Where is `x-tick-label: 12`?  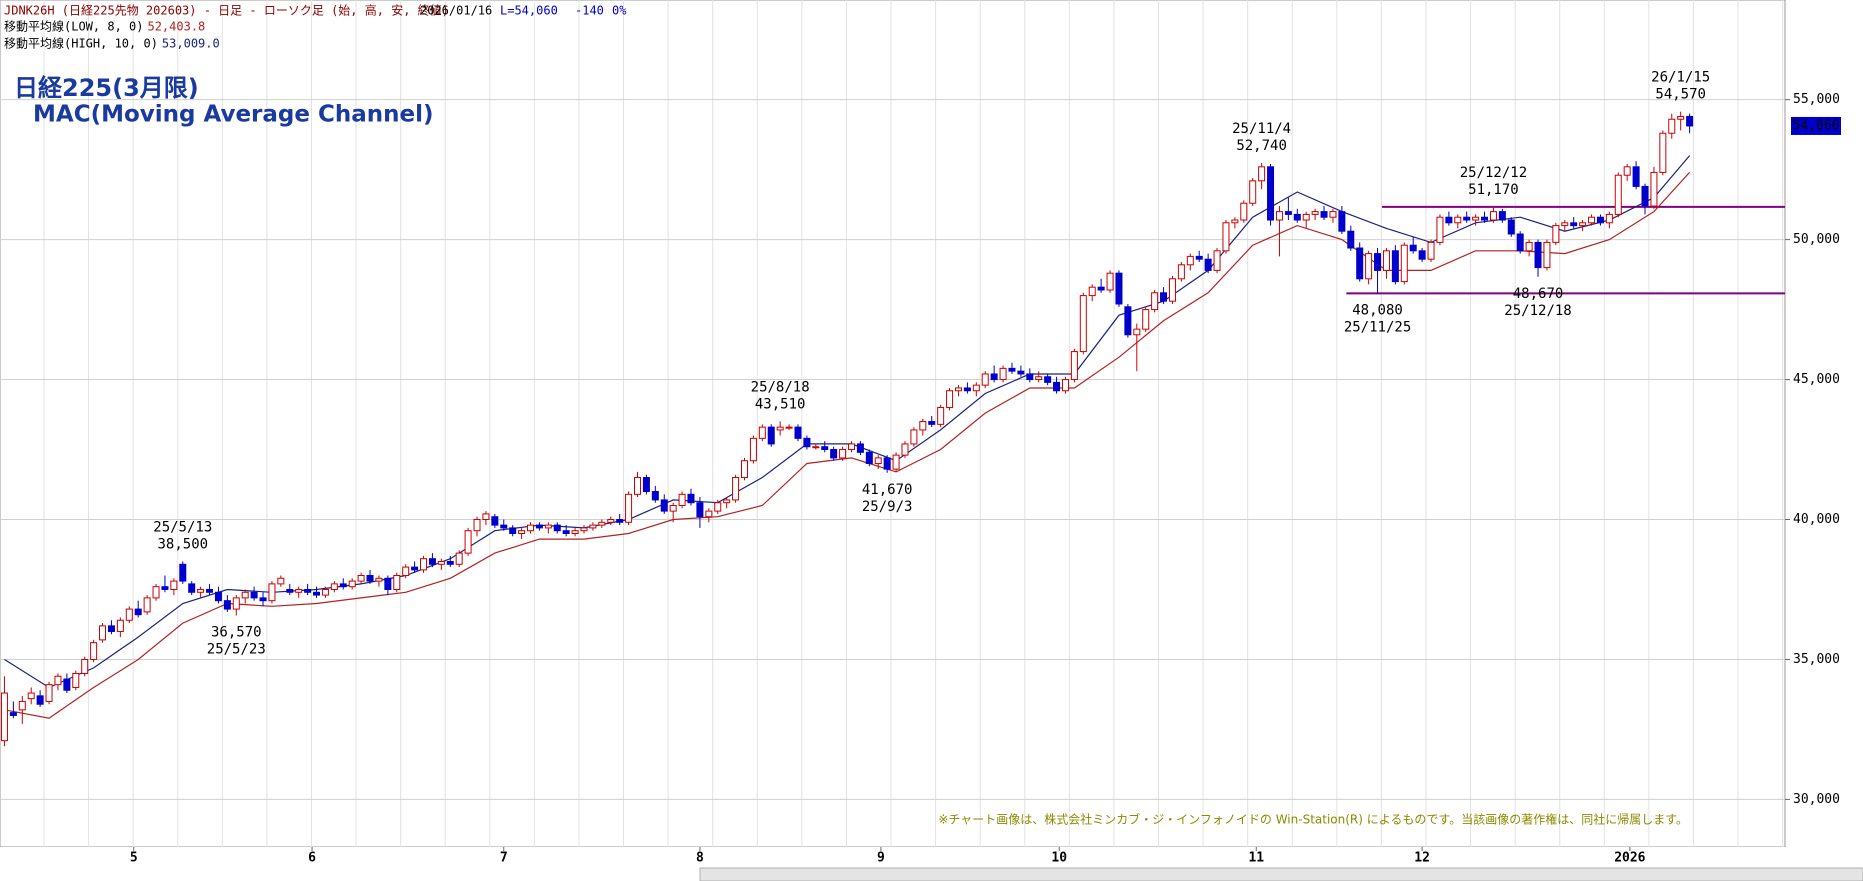
x-tick-label: 12 is located at coordinates (1422, 858).